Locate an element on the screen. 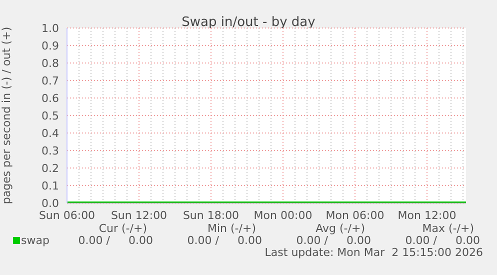 The width and height of the screenshot is (497, 275). text: Avg (-/+) is located at coordinates (340, 228).